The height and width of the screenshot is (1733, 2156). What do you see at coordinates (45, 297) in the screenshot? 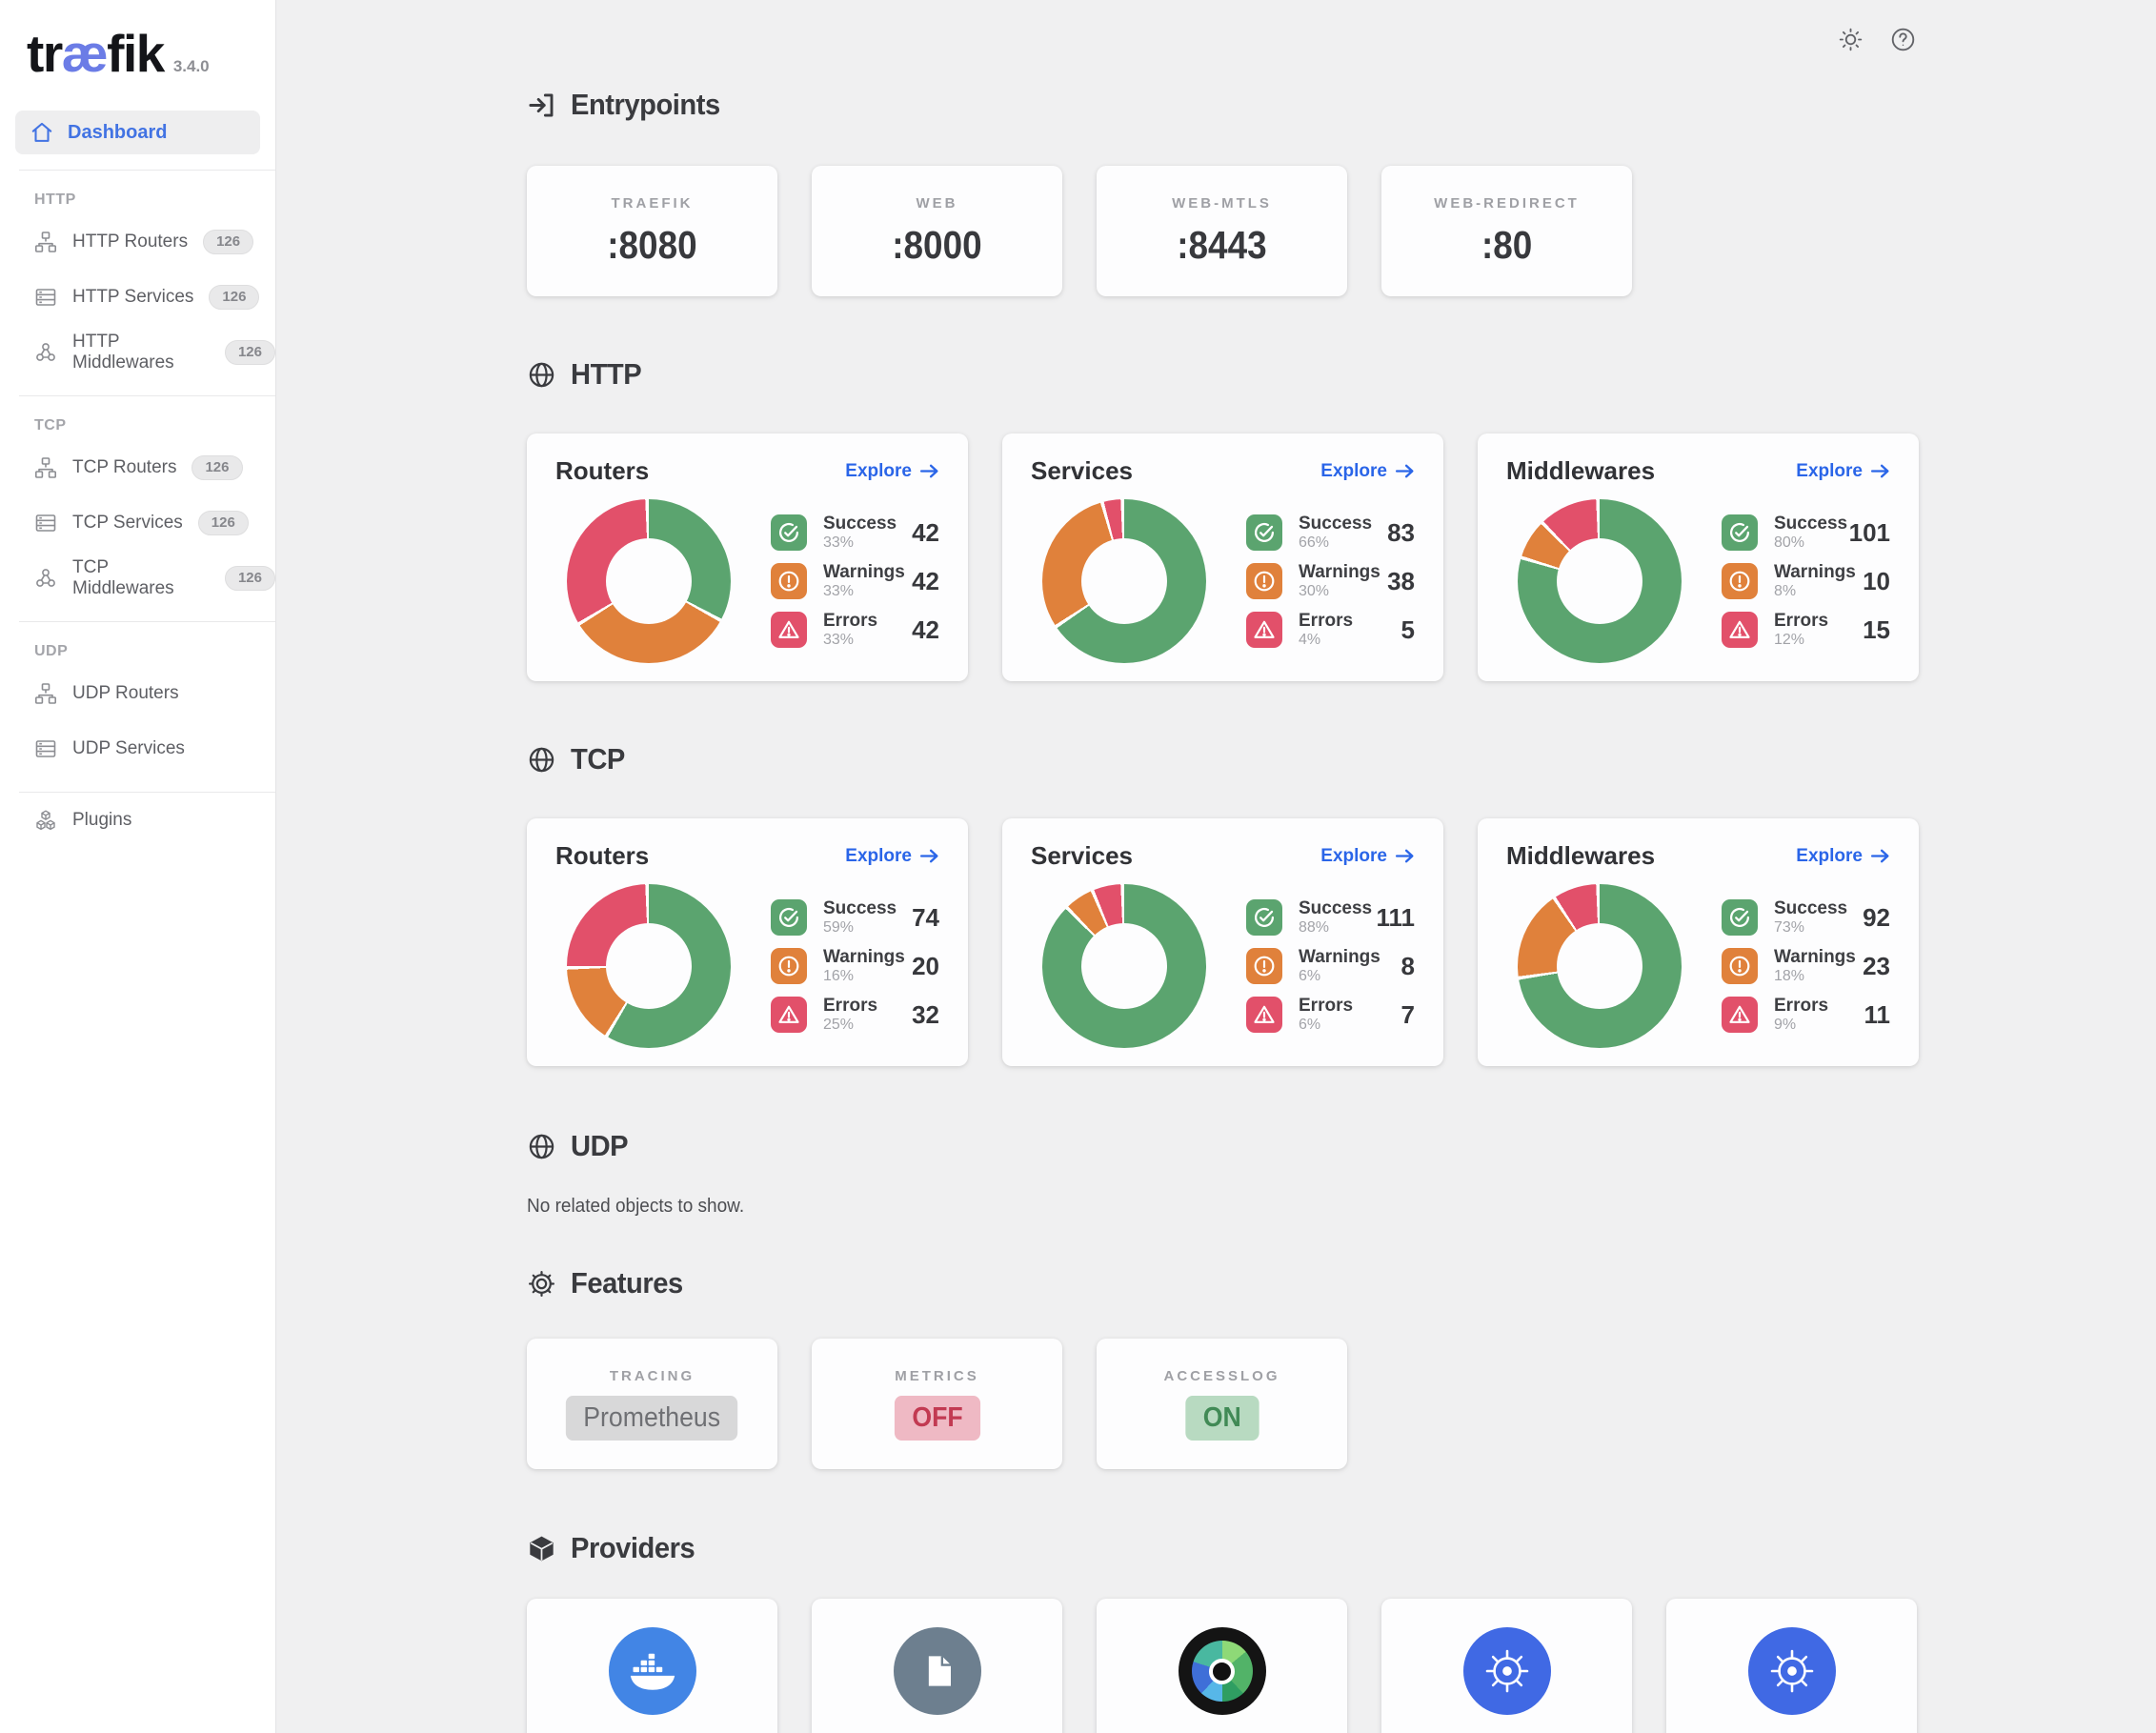
I see `services-icon` at bounding box center [45, 297].